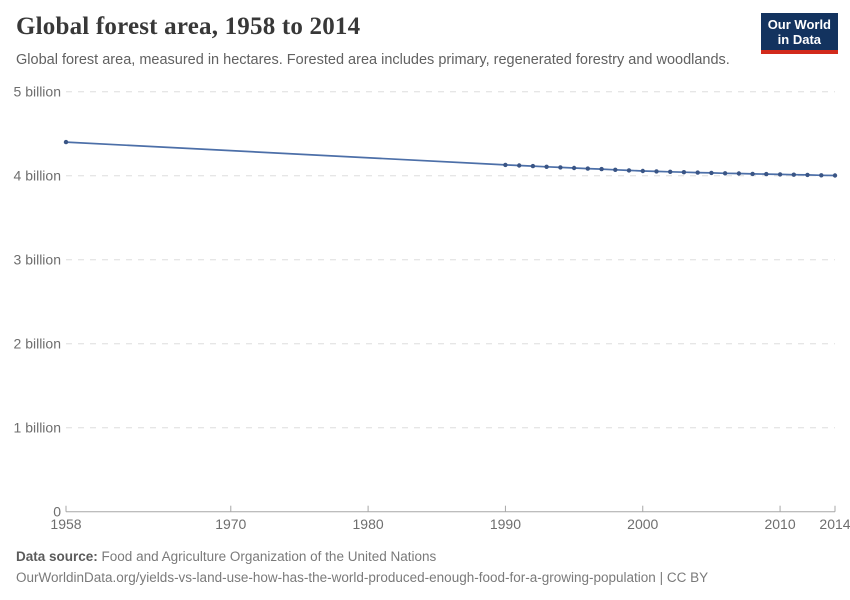  I want to click on x-tick-label: 1980, so click(368, 524).